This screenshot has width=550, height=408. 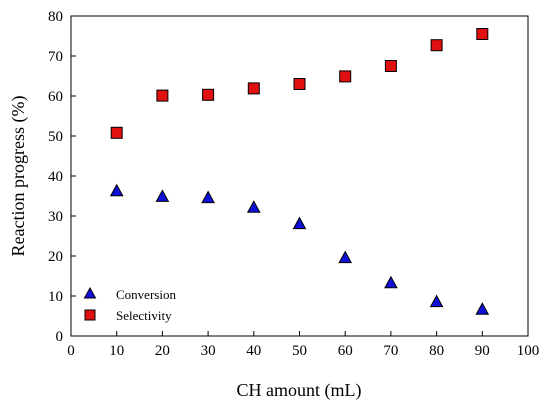 What do you see at coordinates (18, 176) in the screenshot?
I see `y-axis-title: Reaction progress (%)` at bounding box center [18, 176].